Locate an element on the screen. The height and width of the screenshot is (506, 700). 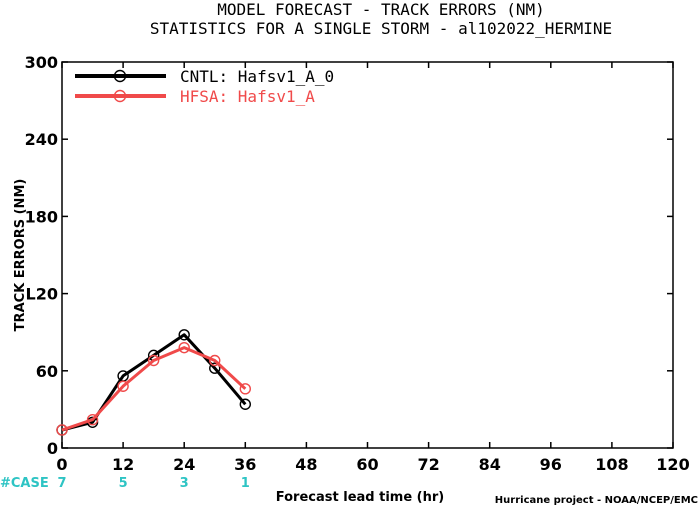
x-tick-label: 36 is located at coordinates (245, 464).